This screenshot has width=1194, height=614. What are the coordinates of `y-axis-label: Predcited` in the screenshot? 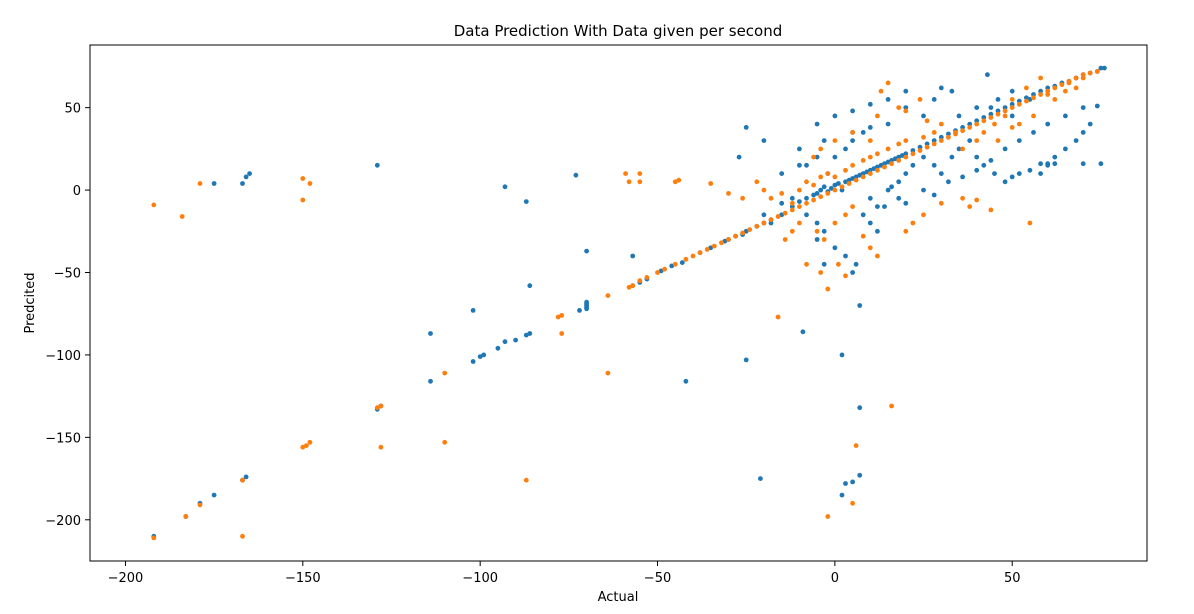 It's located at (30, 302).